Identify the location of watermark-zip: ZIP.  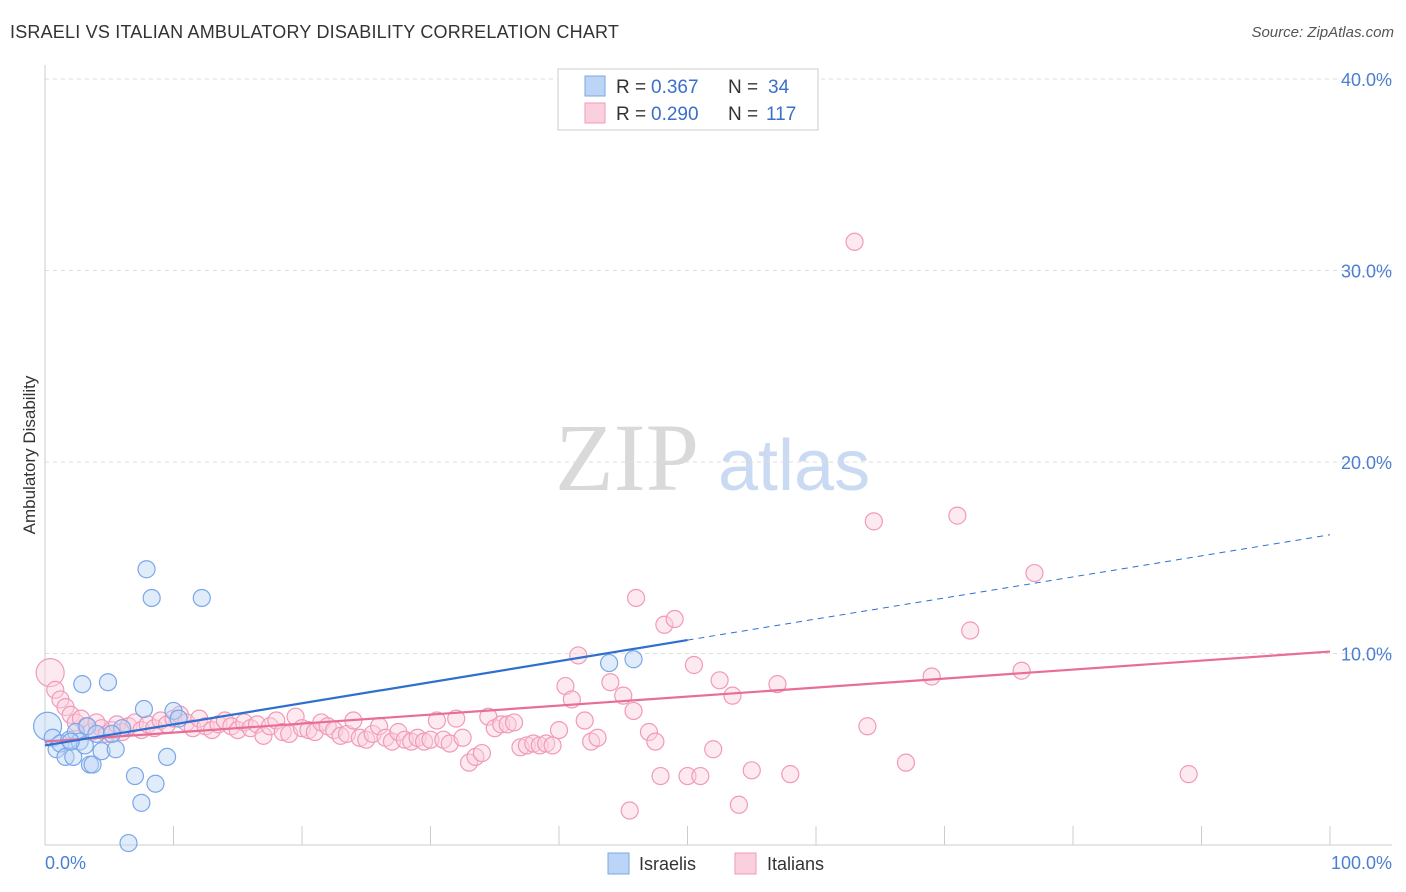
(627, 457).